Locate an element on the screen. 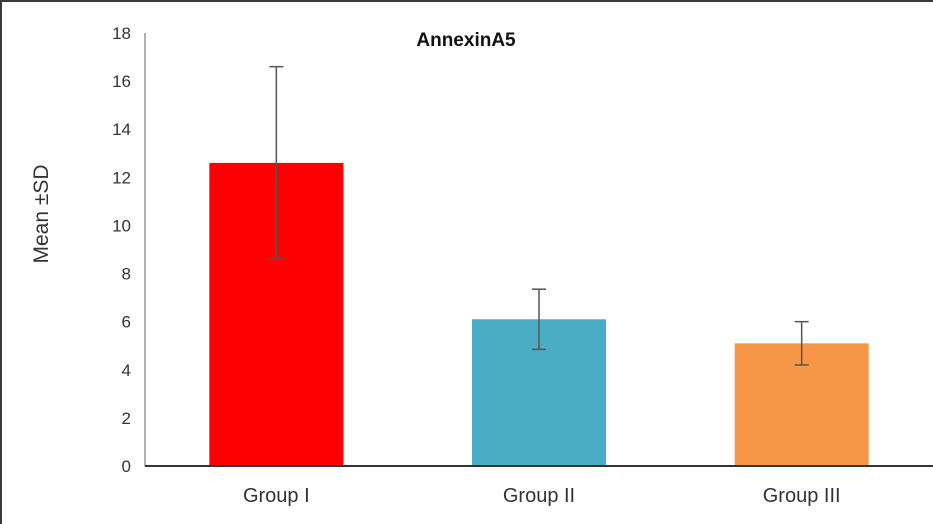  y-tick-label: 16 is located at coordinates (121, 81).